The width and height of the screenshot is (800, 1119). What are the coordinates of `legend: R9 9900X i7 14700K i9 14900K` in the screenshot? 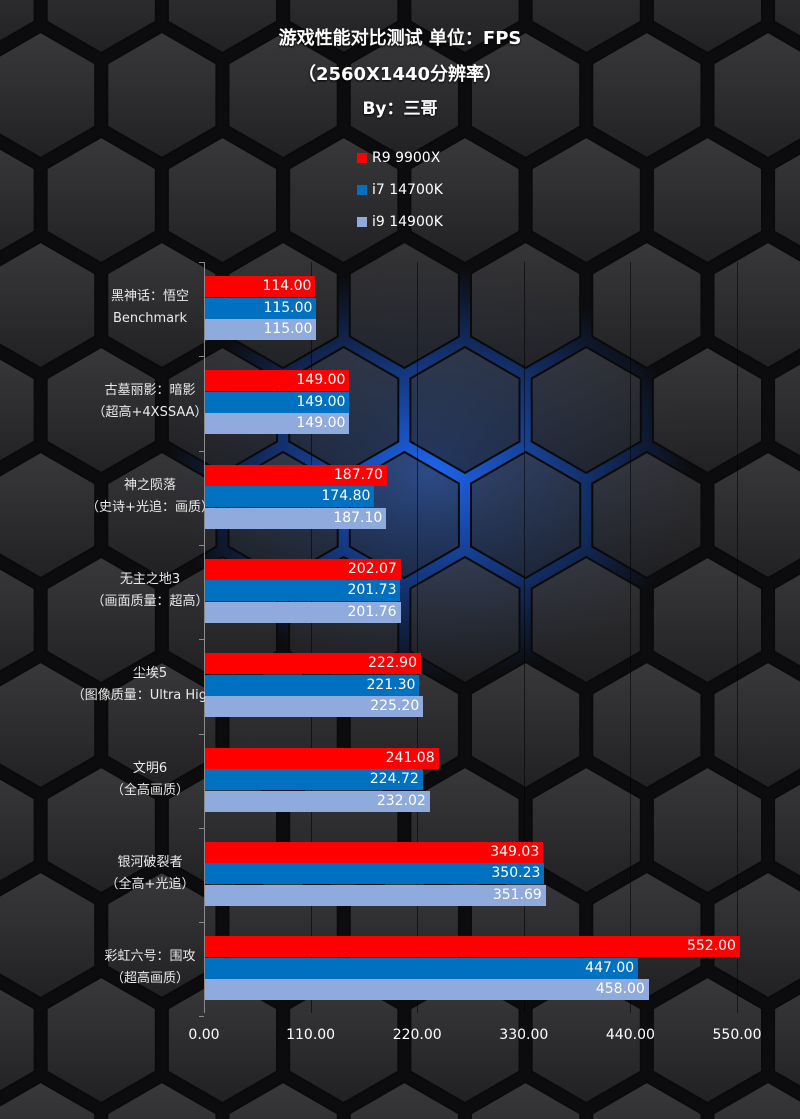 It's located at (400, 190).